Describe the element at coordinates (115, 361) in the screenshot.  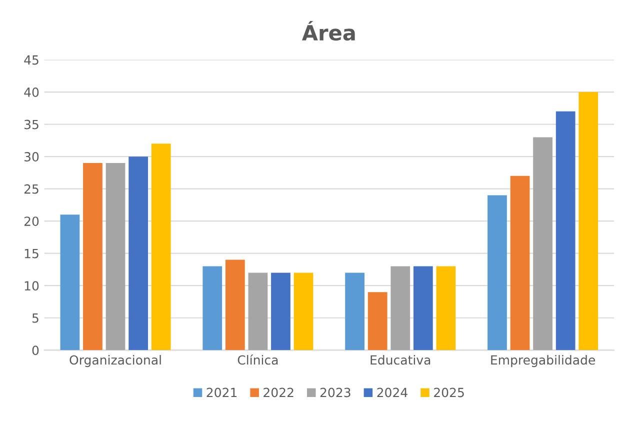
I see `x-tick-label: Organizacional` at that location.